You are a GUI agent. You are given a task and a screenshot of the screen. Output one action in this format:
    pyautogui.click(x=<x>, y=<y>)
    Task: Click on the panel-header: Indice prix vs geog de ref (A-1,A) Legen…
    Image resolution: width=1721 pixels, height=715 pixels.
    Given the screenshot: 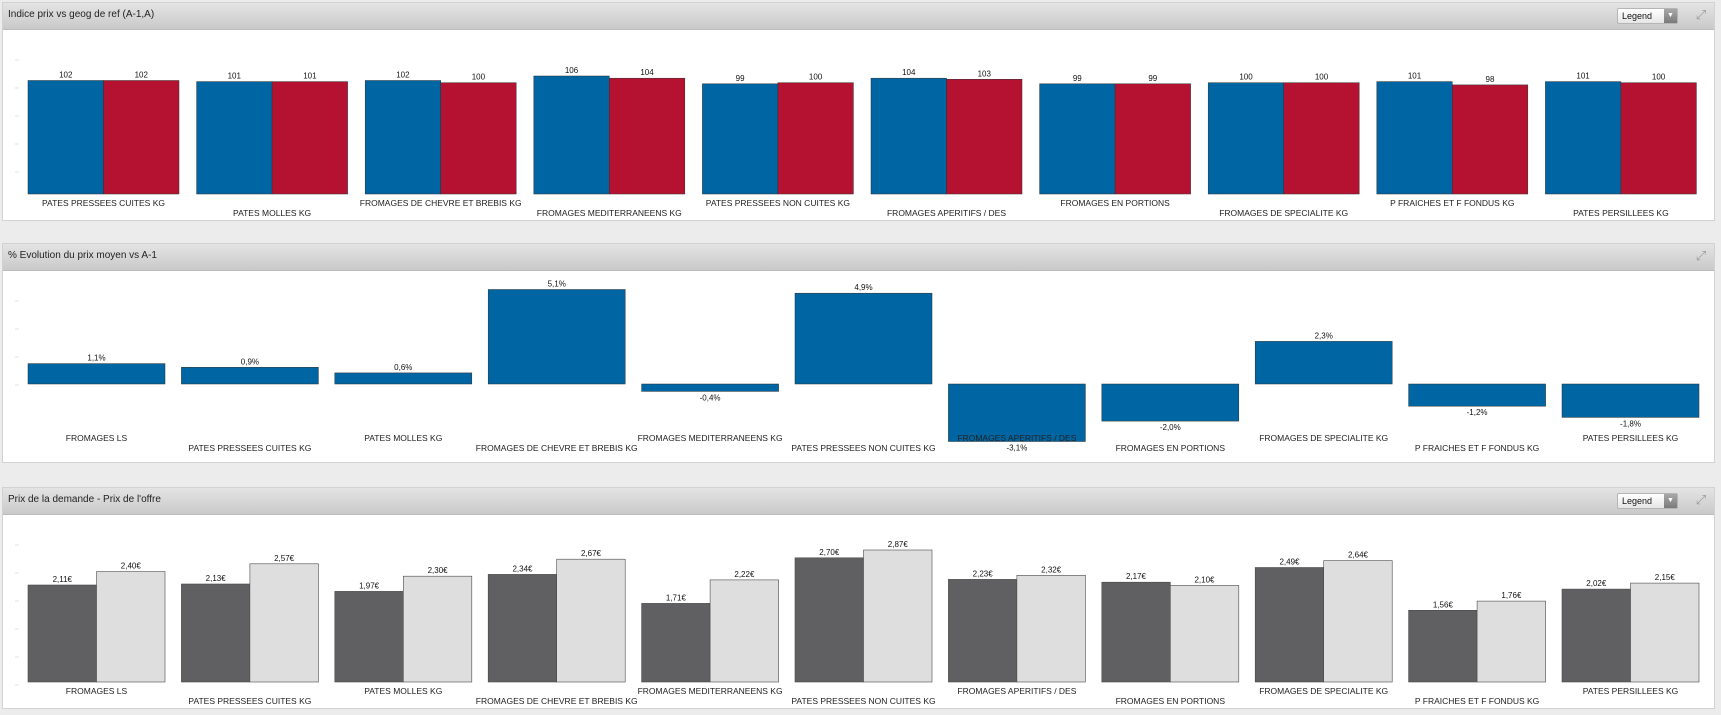 What is the action you would take?
    pyautogui.click(x=858, y=16)
    